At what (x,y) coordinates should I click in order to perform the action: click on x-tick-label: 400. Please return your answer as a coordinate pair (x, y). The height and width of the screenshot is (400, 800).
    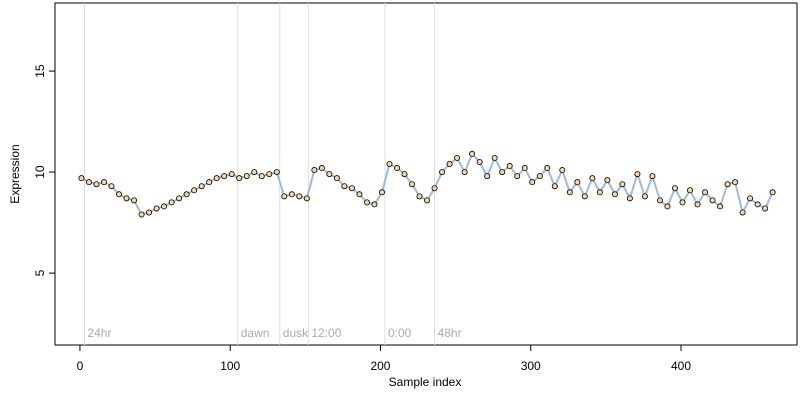
    Looking at the image, I should click on (681, 366).